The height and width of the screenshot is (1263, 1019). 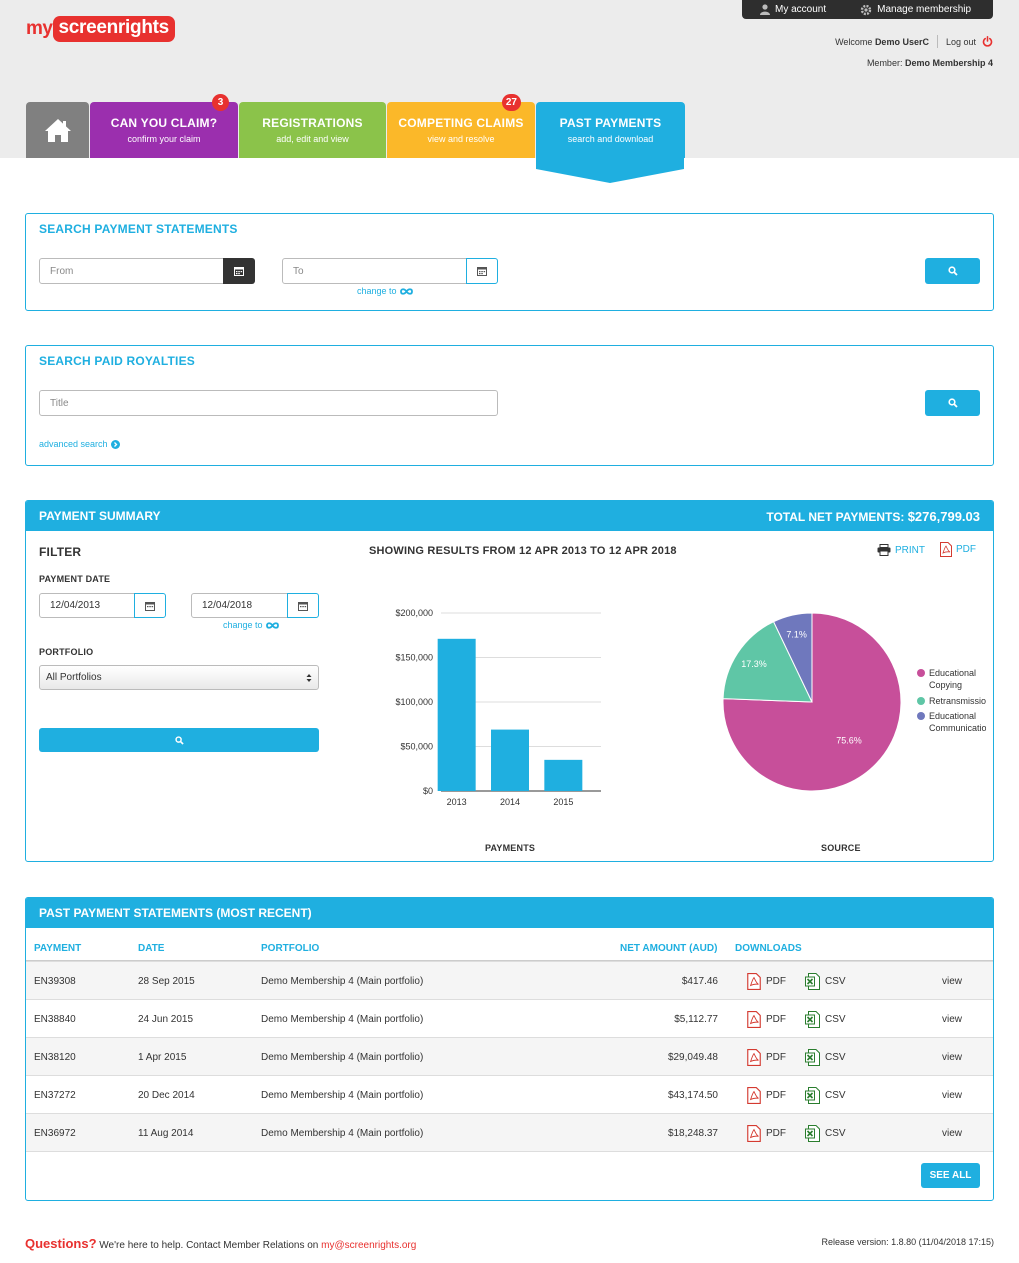 I want to click on manage-membership-label: Manage membership, so click(x=924, y=9).